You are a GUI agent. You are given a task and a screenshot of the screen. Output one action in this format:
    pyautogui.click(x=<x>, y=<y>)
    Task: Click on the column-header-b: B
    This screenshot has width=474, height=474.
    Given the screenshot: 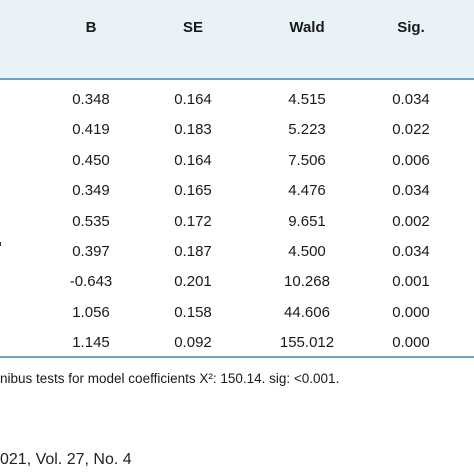 What is the action you would take?
    pyautogui.click(x=91, y=27)
    